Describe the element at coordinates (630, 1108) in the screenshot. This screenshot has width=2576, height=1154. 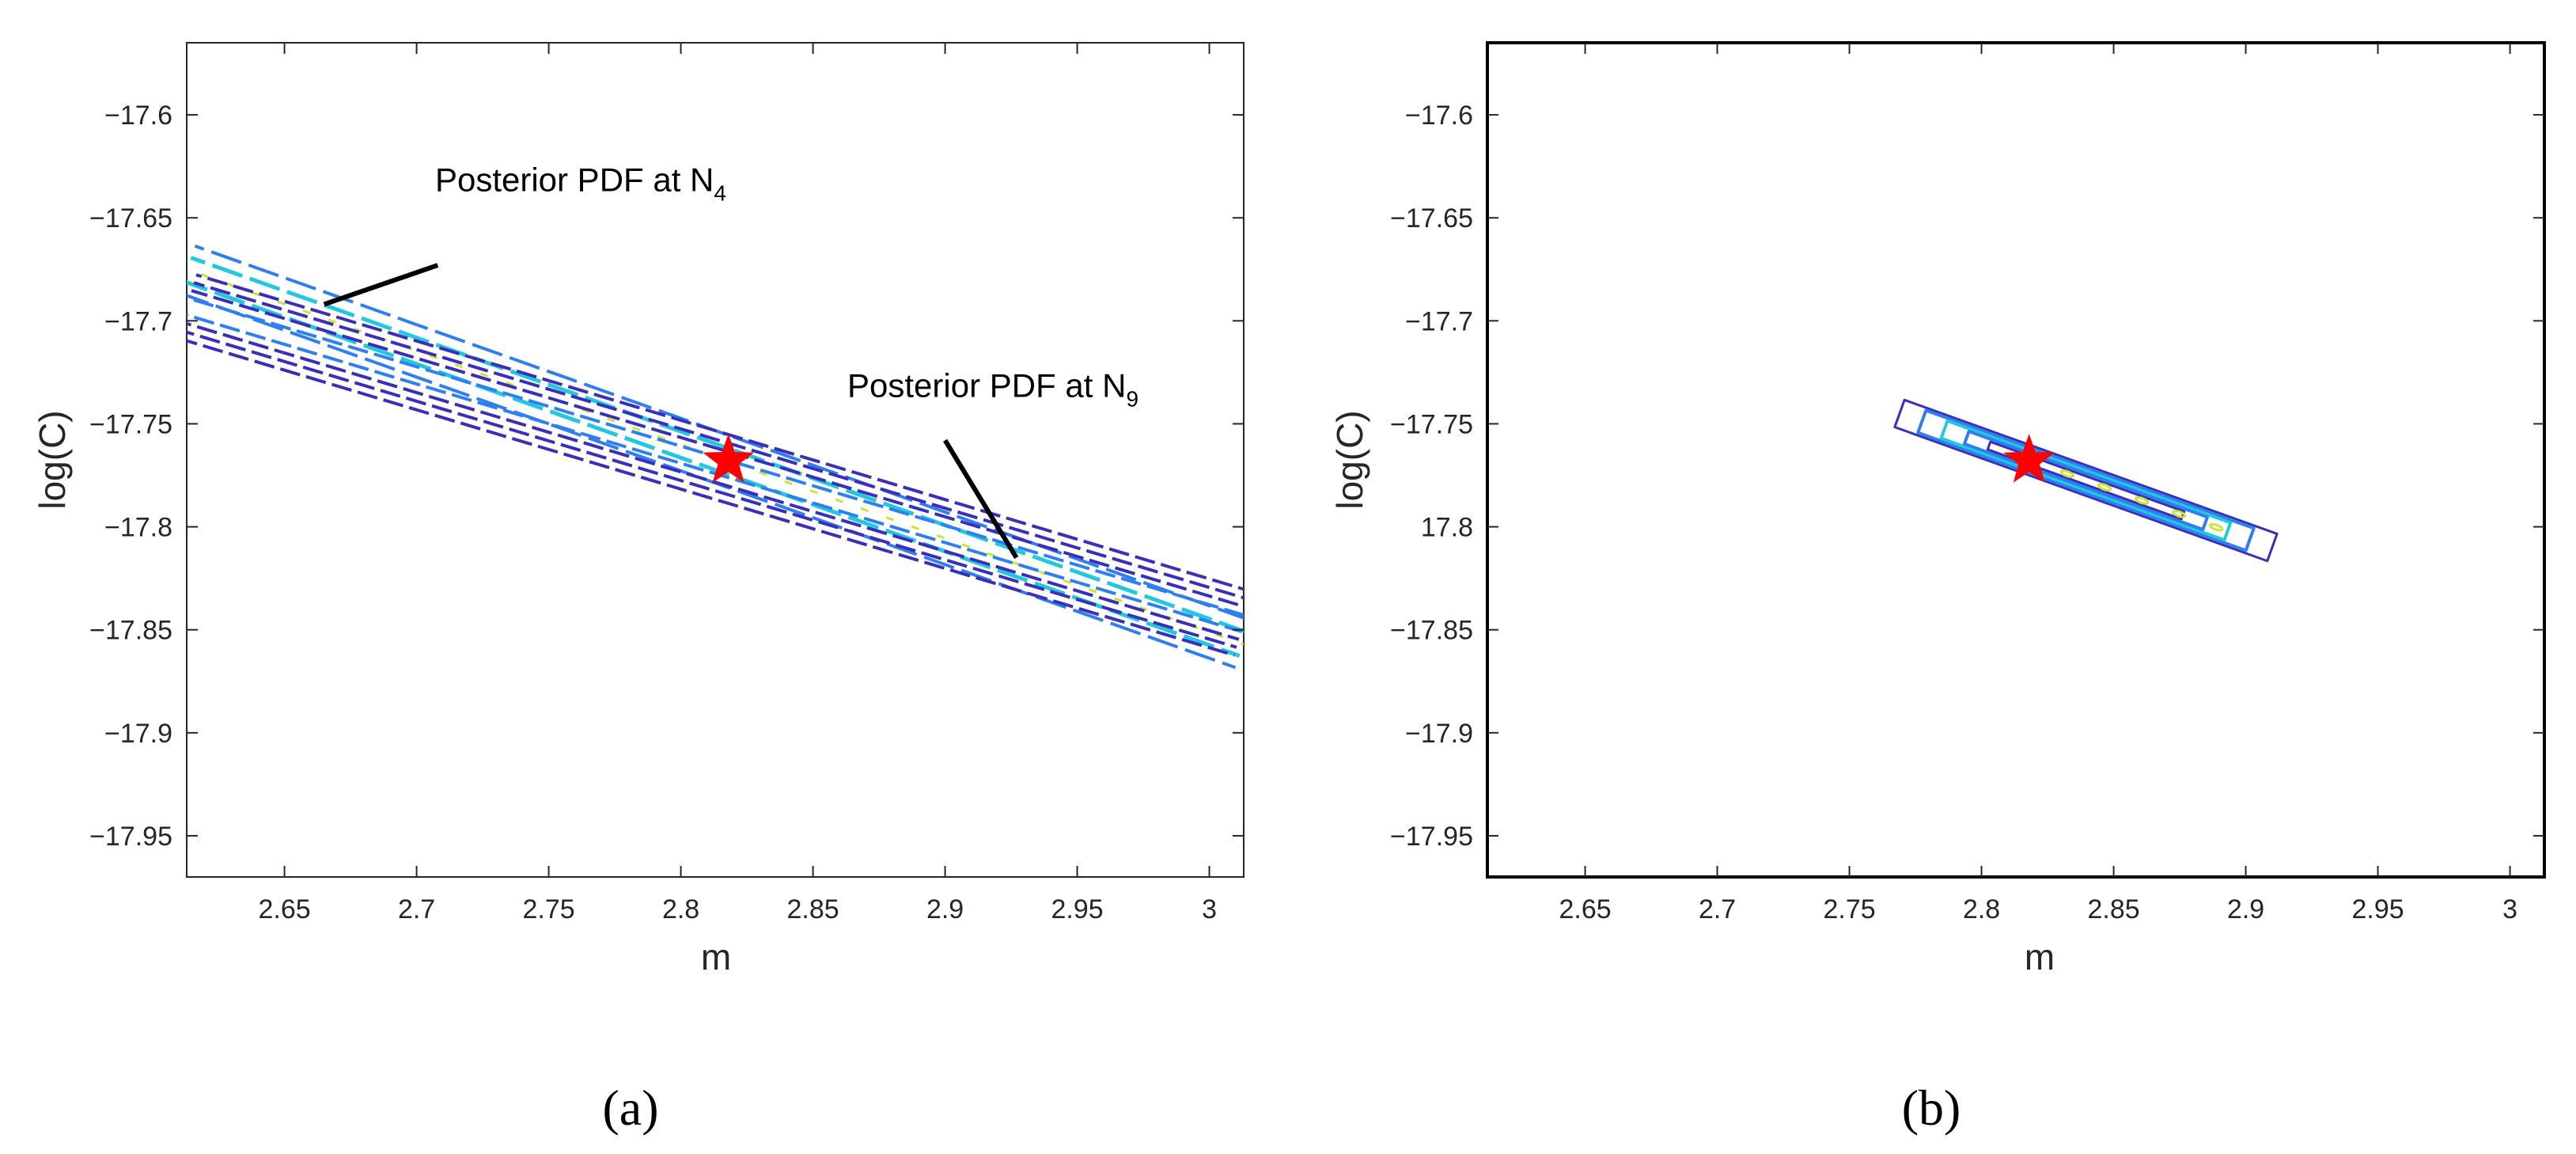
I see `panel-label-a: (a)` at that location.